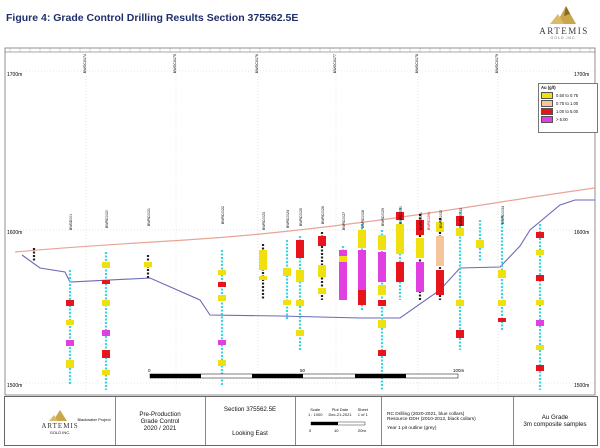 The height and width of the screenshot is (448, 600). What do you see at coordinates (363, 409) in the screenshot?
I see `tb-sheet-label: Sheet` at bounding box center [363, 409].